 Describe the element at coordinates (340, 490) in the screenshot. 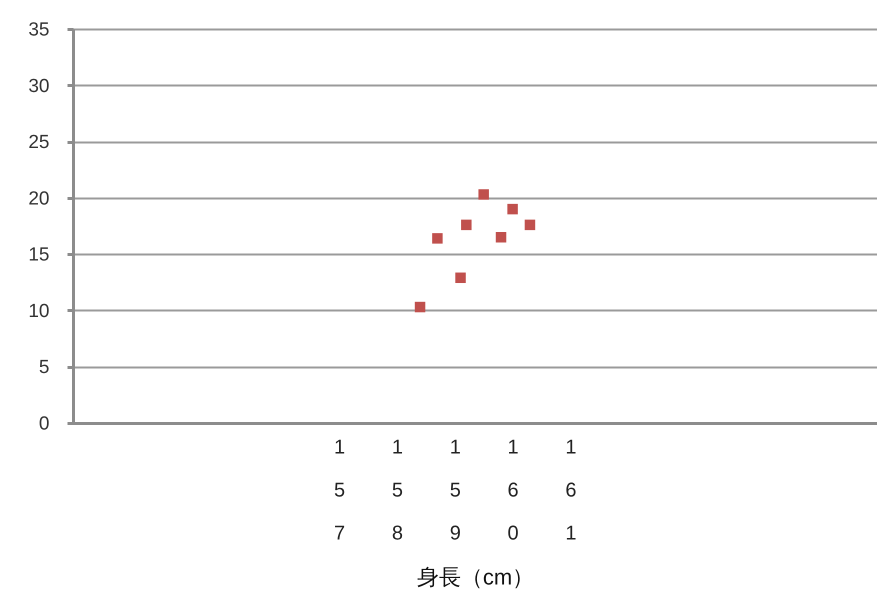

I see `x-tick-label: 1 5 7` at that location.